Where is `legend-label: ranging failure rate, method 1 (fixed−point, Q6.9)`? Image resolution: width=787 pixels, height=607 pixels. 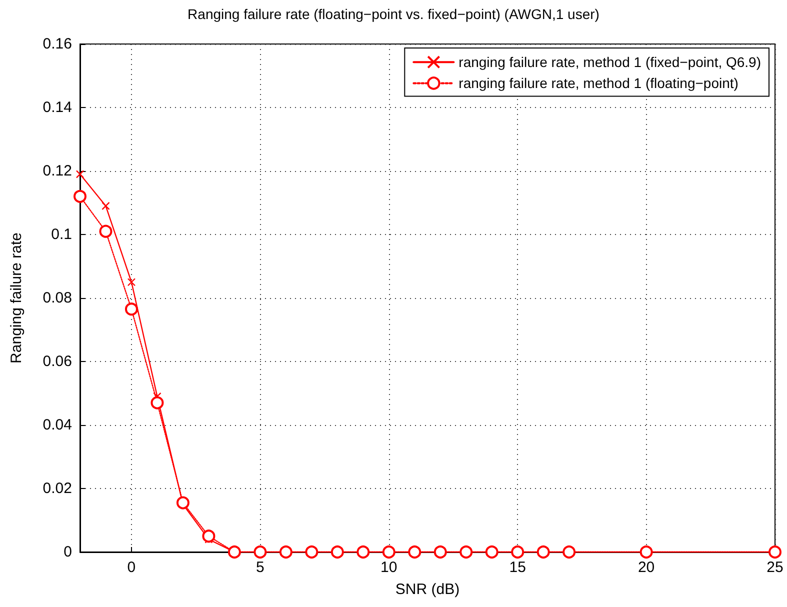 legend-label: ranging failure rate, method 1 (fixed−point, Q6.9) is located at coordinates (610, 62).